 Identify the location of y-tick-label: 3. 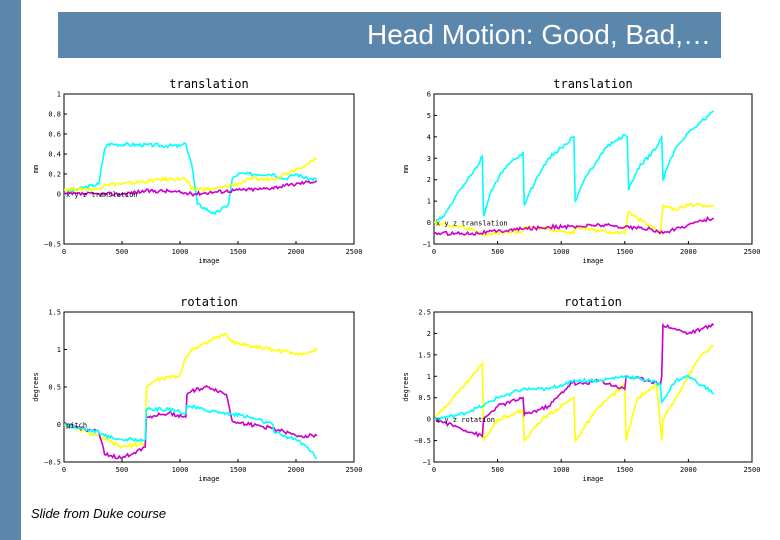
(429, 159).